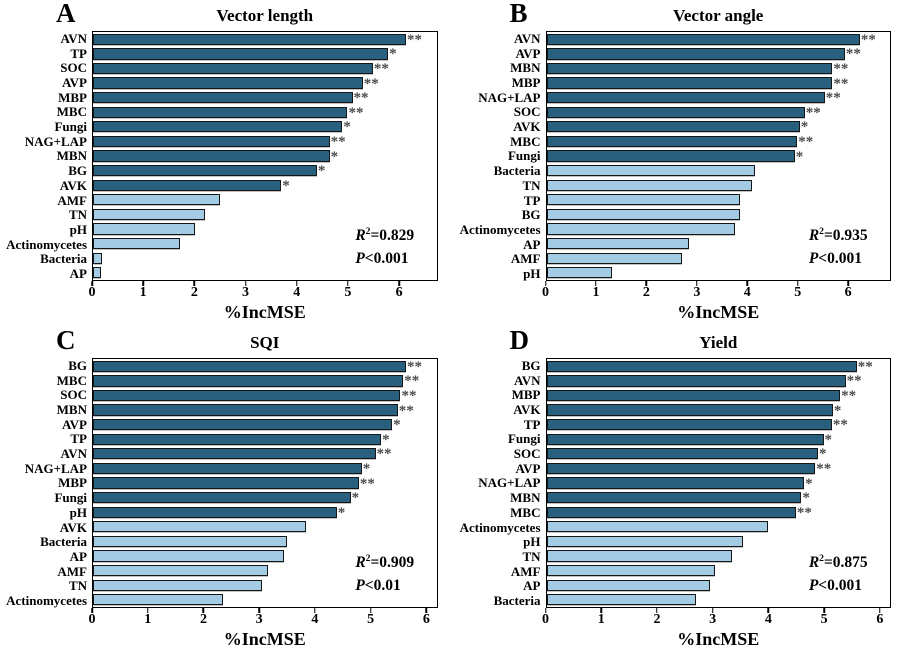 The image size is (907, 654). I want to click on bar-actinomycetes, so click(657, 527).